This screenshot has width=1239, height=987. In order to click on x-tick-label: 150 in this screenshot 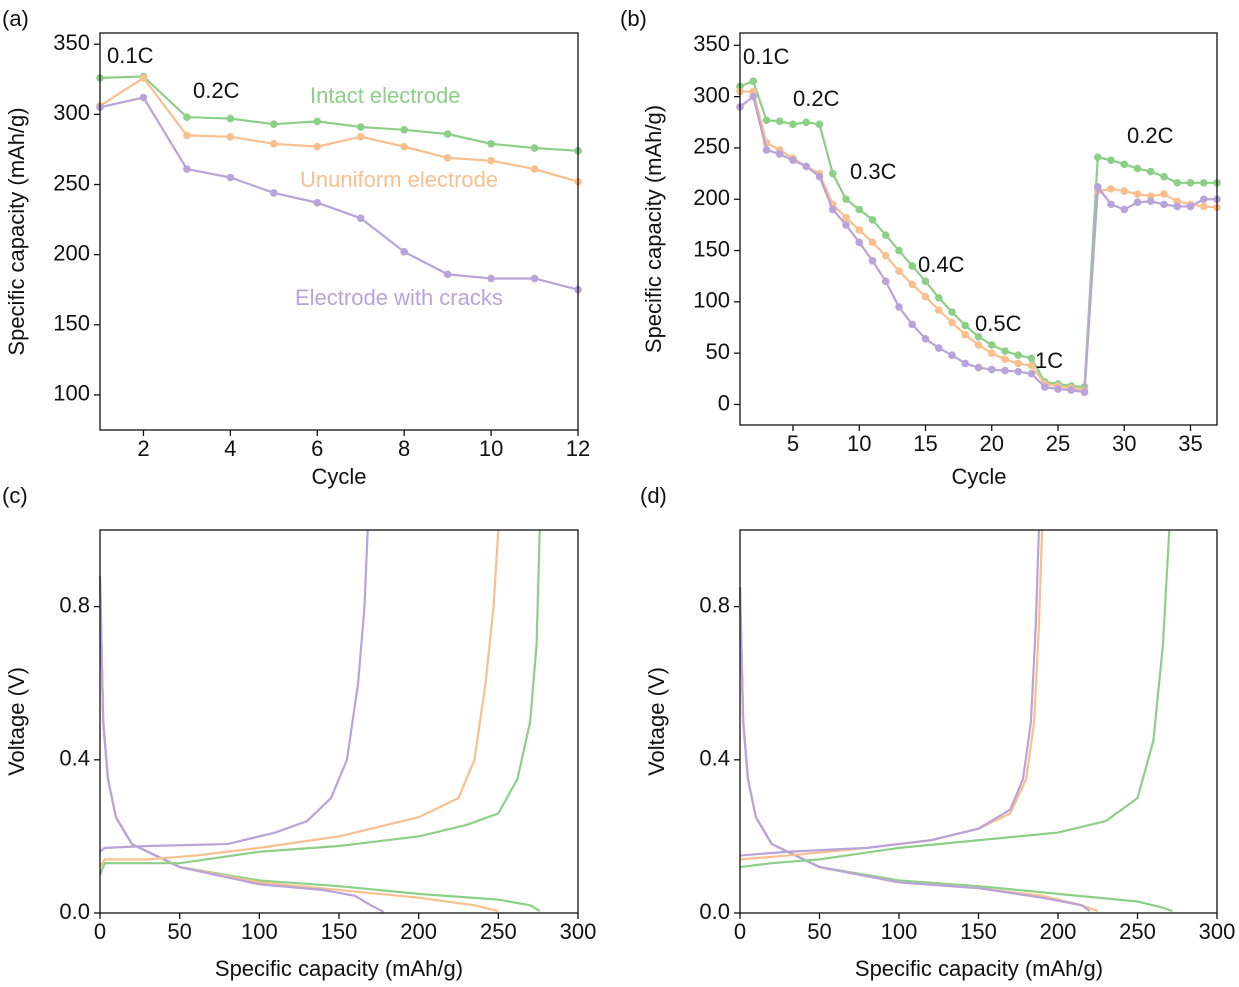, I will do `click(339, 931)`.